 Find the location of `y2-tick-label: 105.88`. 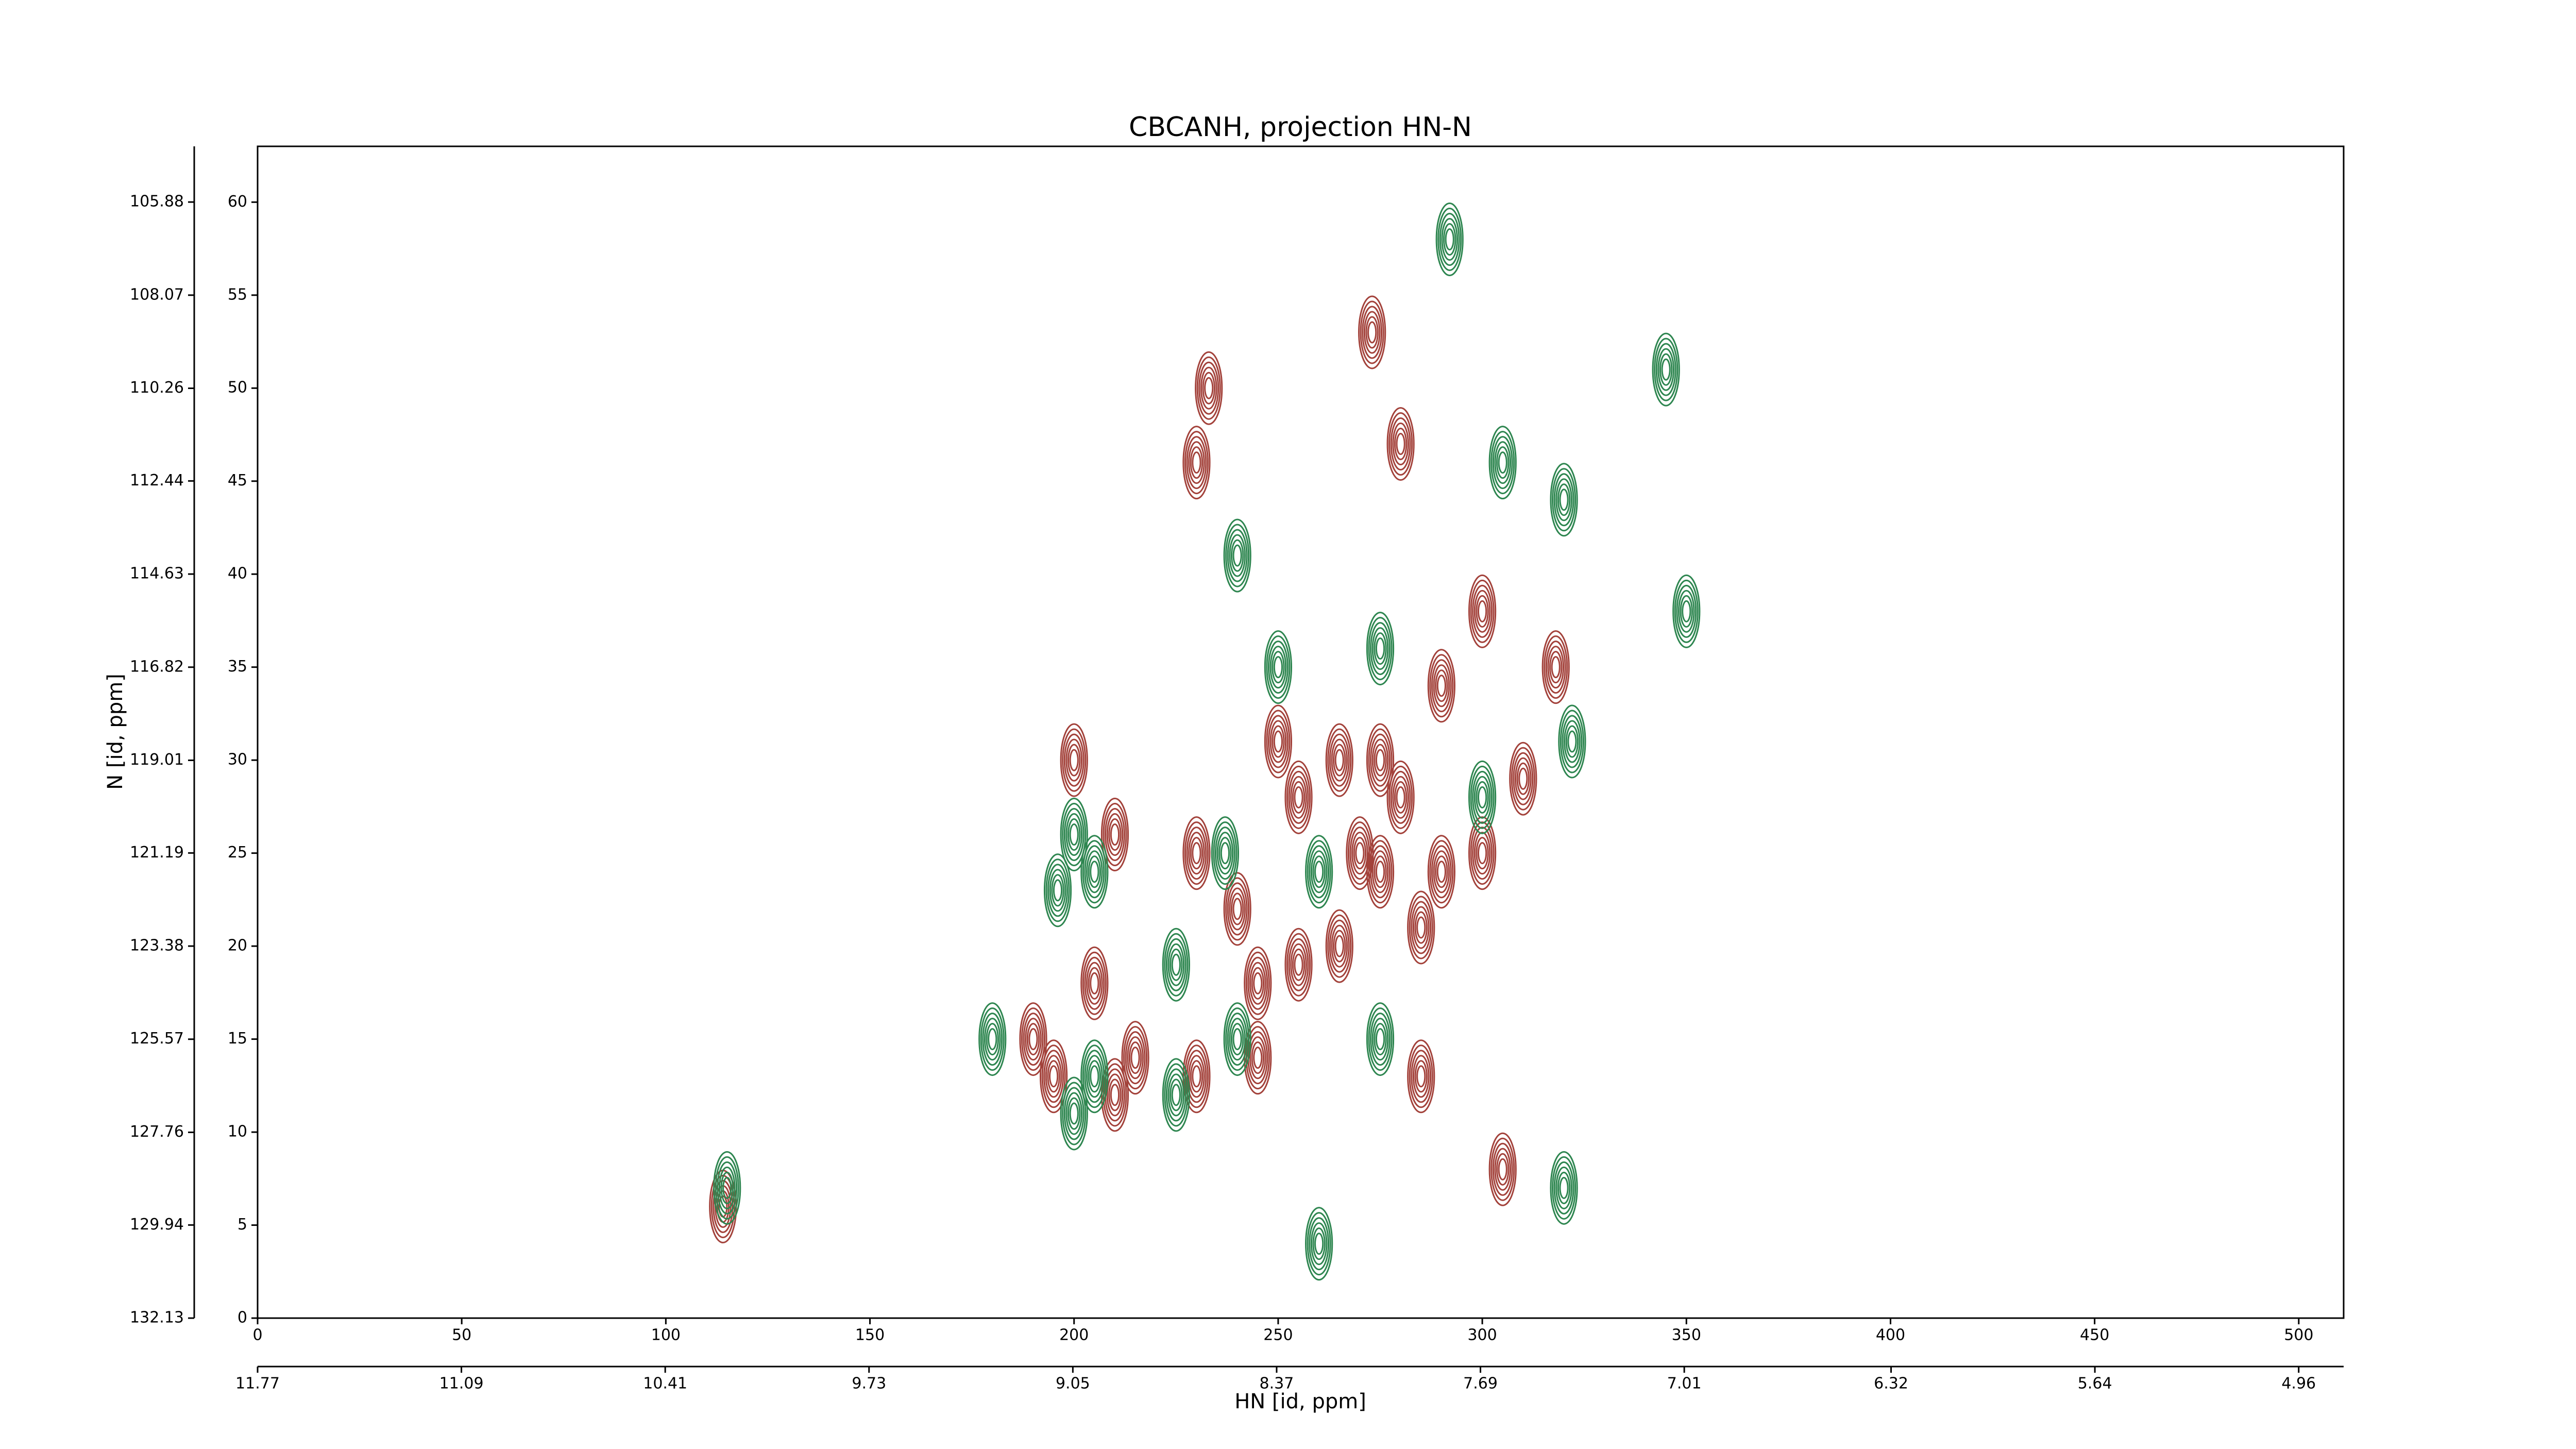

y2-tick-label: 105.88 is located at coordinates (157, 202).